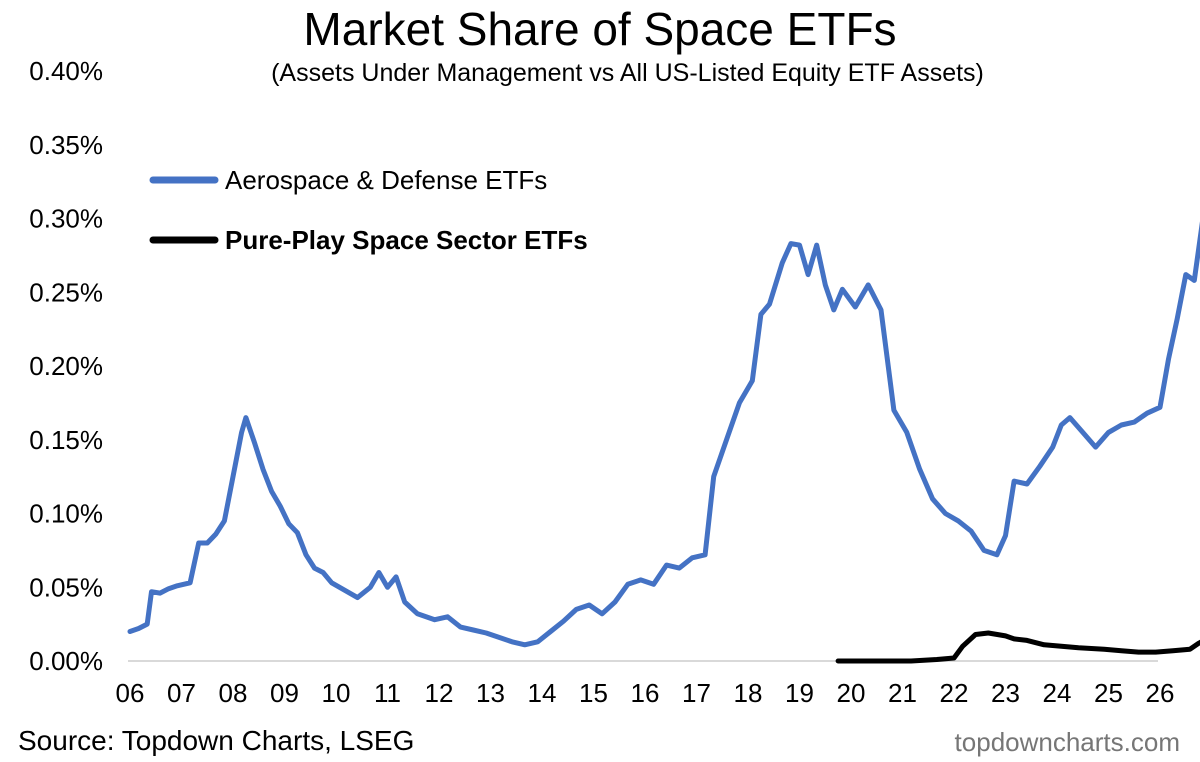 This screenshot has height=762, width=1200. I want to click on x-tick-label: 10, so click(336, 693).